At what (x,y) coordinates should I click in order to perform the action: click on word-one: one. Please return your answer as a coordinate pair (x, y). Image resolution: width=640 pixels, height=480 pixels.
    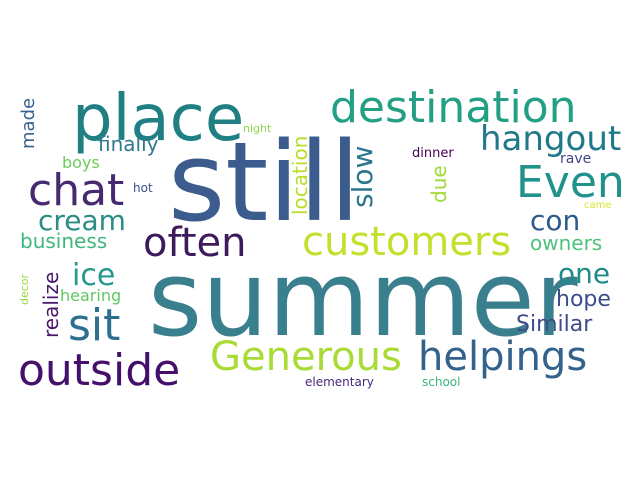
    Looking at the image, I should click on (584, 273).